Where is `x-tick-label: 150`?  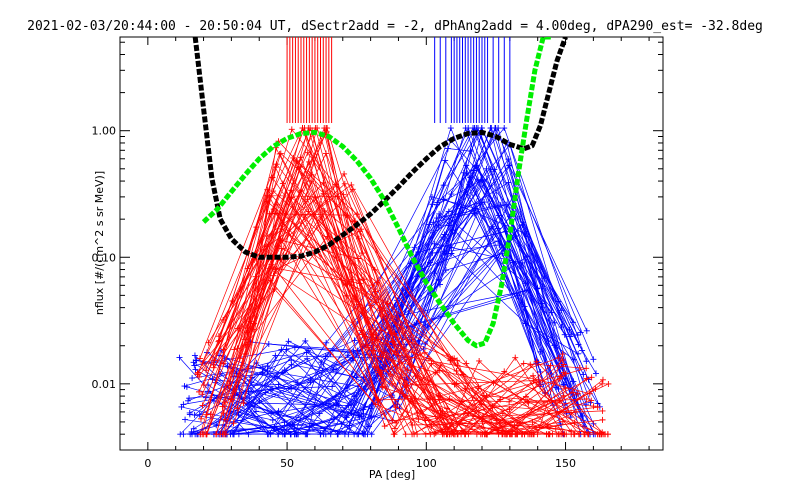
x-tick-label: 150 is located at coordinates (565, 463).